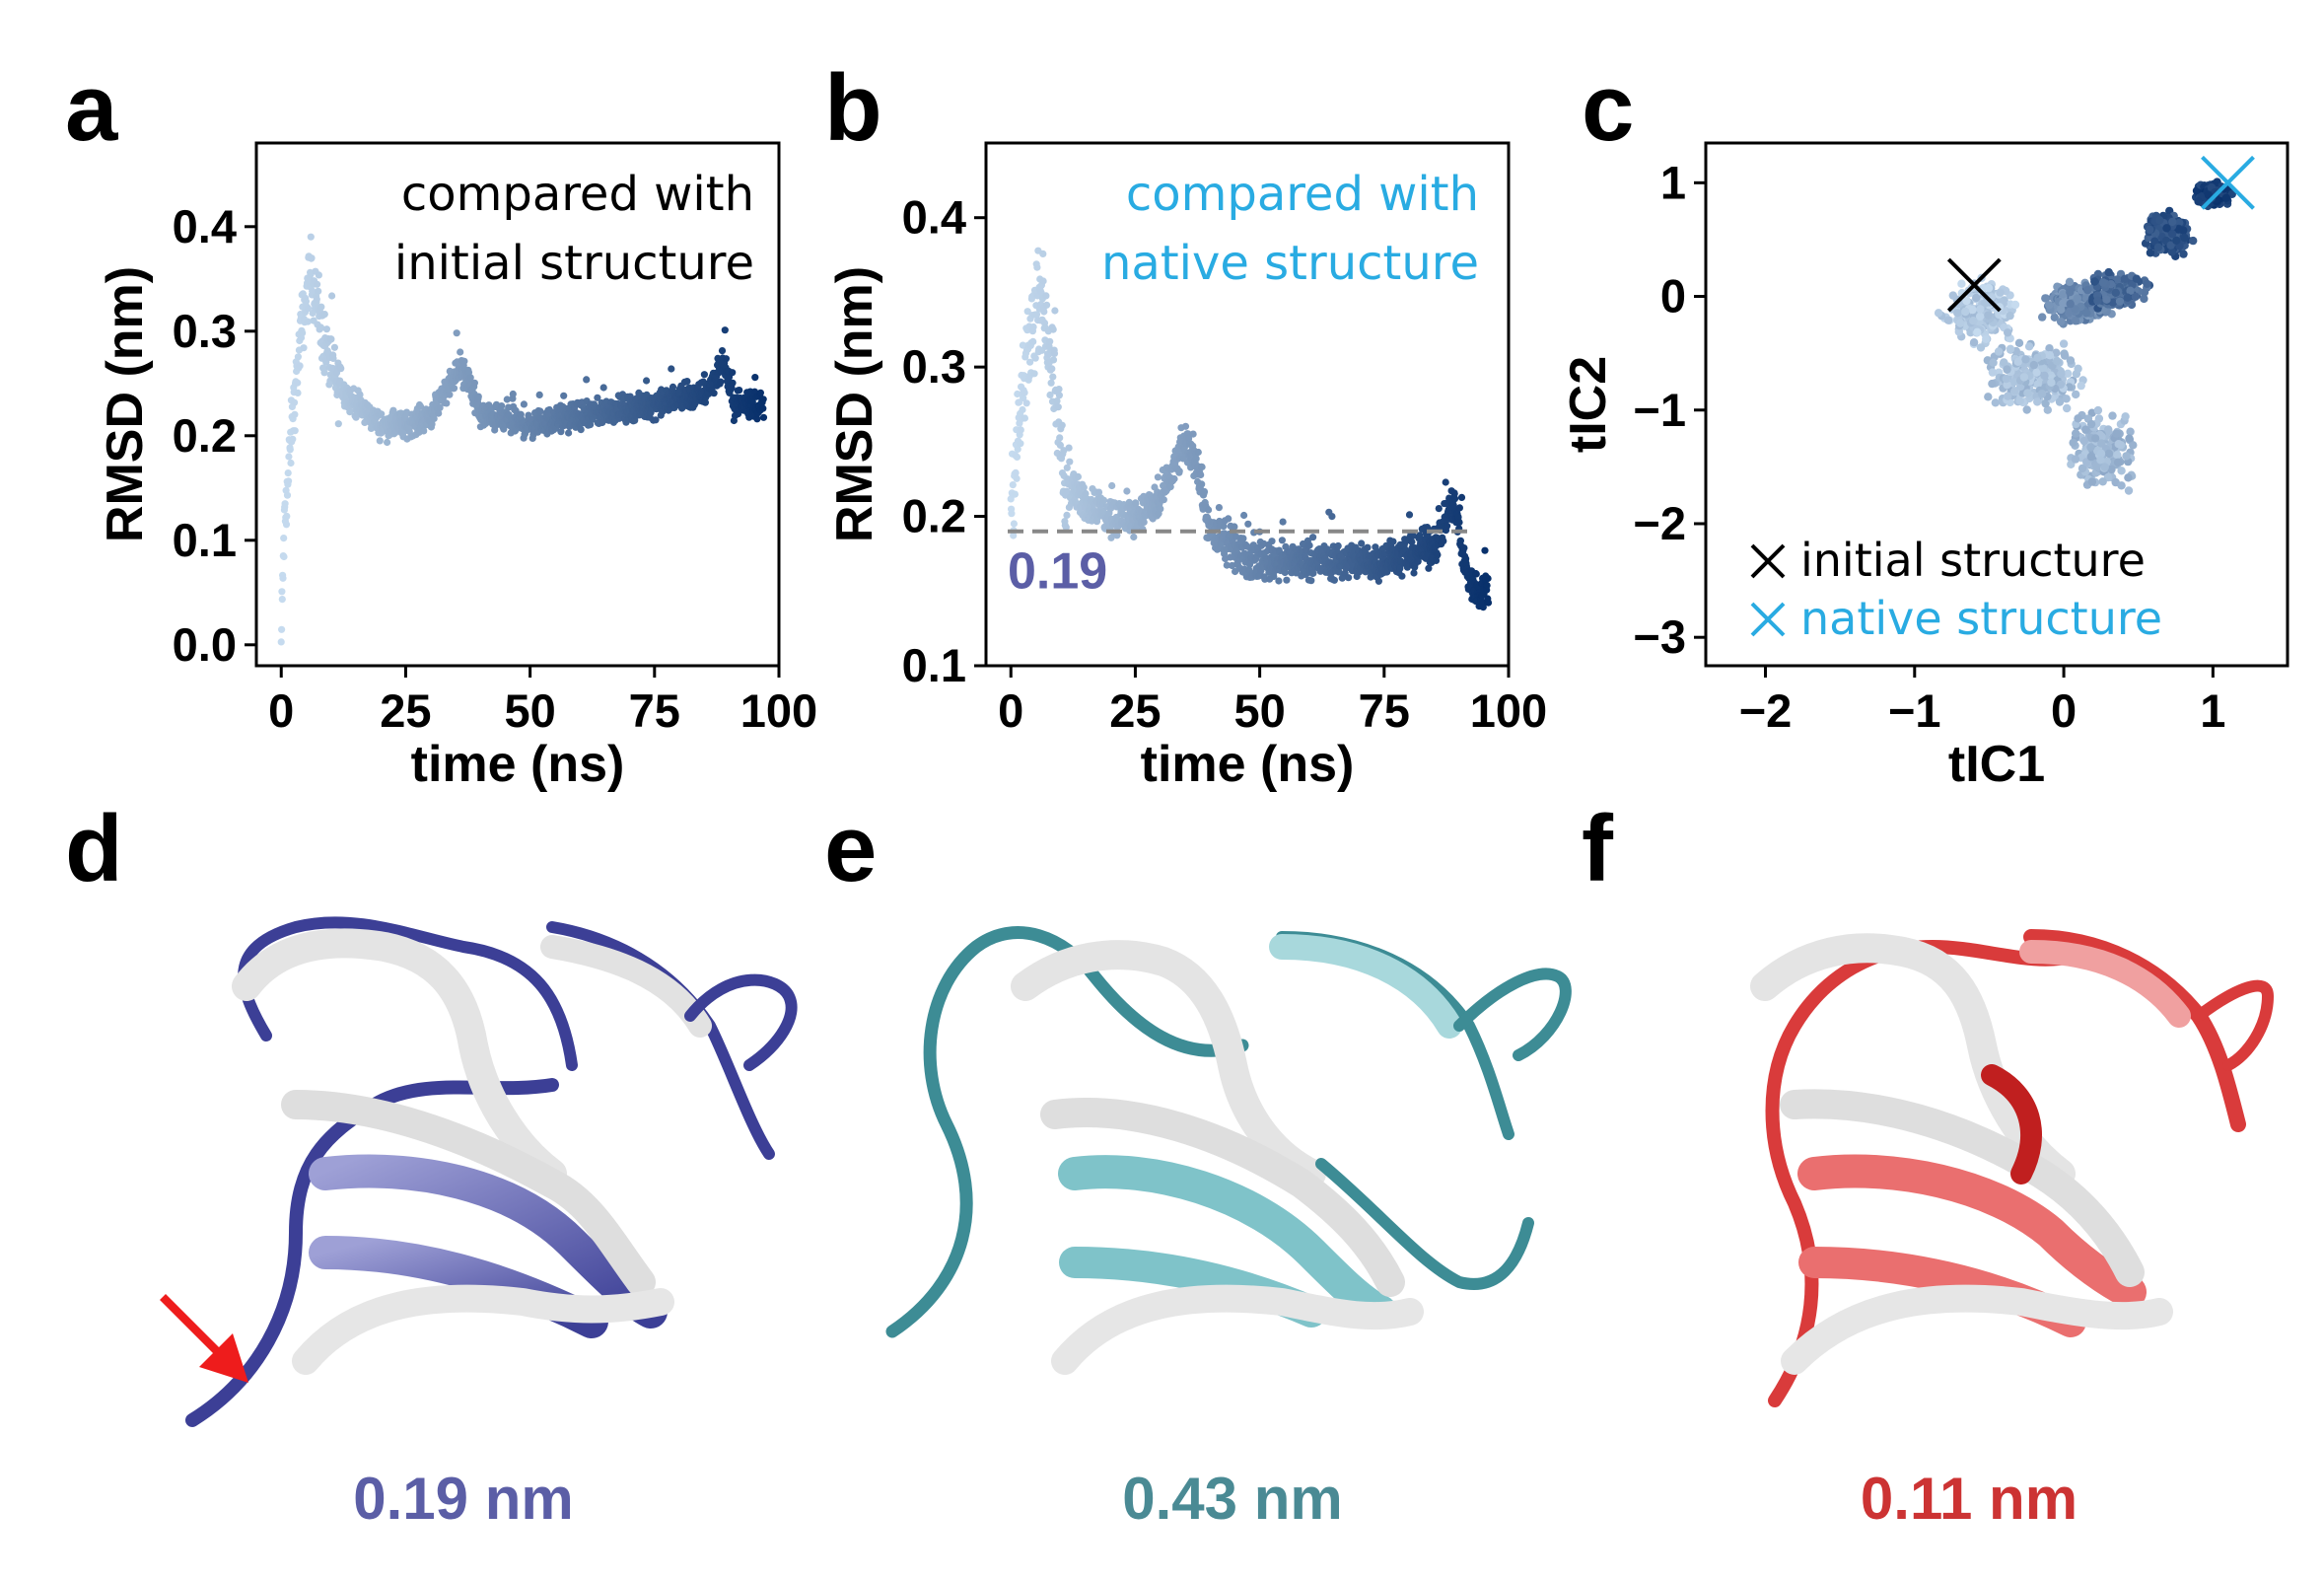 The image size is (2324, 1580). I want to click on chart-a-xlabel: time (ns), so click(518, 764).